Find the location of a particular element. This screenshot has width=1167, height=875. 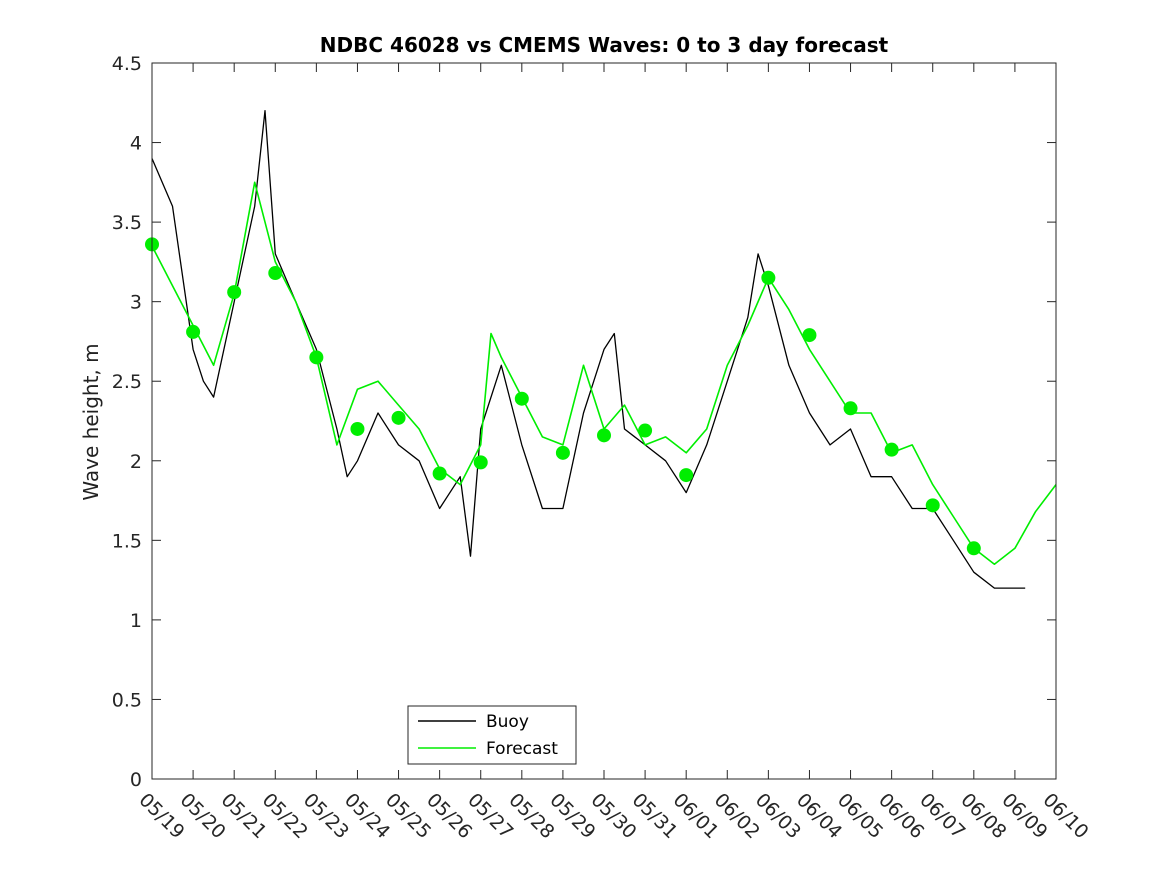

x-tick-label: 05/23 is located at coordinates (326, 816).